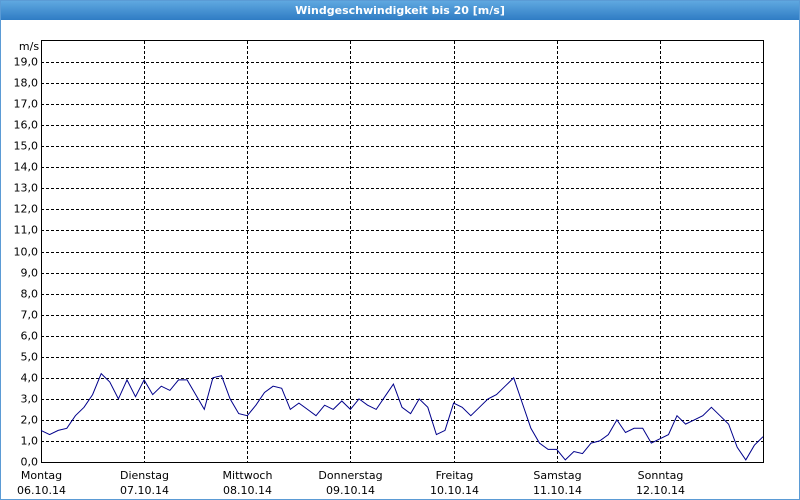  I want to click on y-tick-label: 13,0, so click(26, 188).